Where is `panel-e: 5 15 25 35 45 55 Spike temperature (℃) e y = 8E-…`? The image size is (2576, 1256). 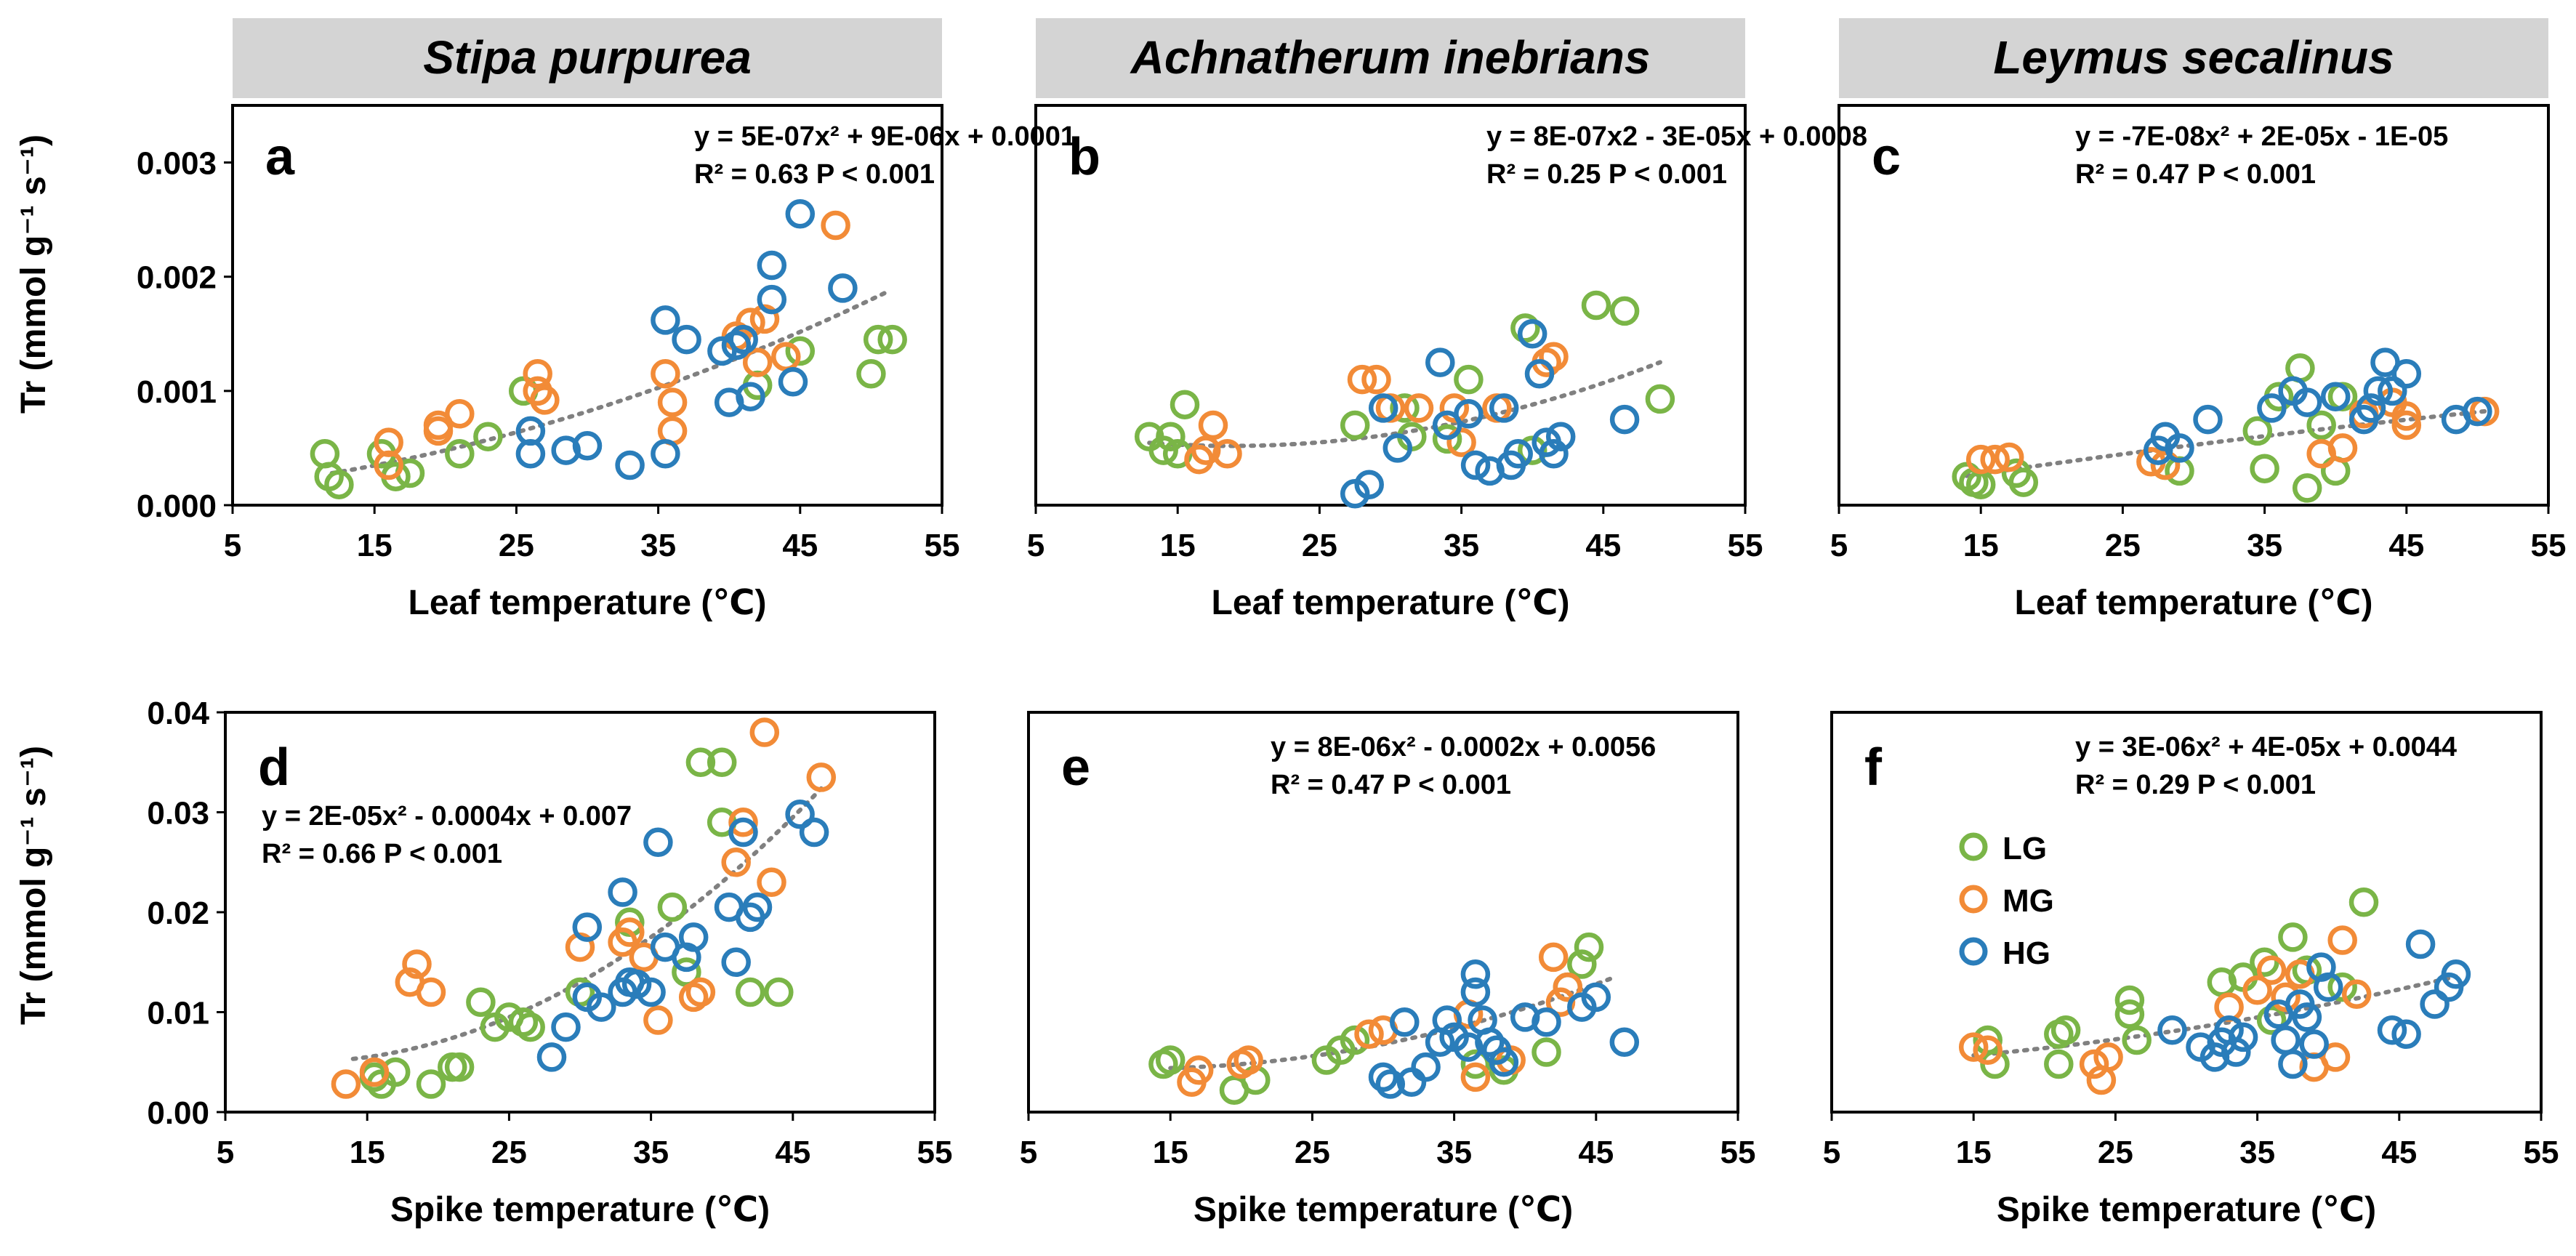
panel-e: 5 15 25 35 45 55 Spike temperature (℃) e y = 8E-… is located at coordinates (1388, 970).